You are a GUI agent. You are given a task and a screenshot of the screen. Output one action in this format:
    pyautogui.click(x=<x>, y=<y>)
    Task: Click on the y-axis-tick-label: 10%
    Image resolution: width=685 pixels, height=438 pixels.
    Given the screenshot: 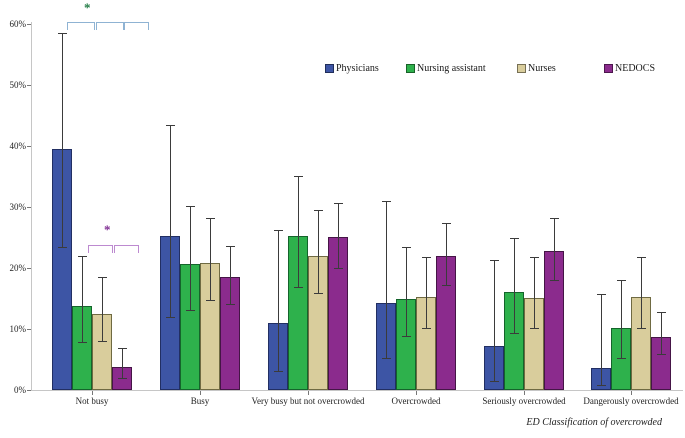 What is the action you would take?
    pyautogui.click(x=18, y=329)
    